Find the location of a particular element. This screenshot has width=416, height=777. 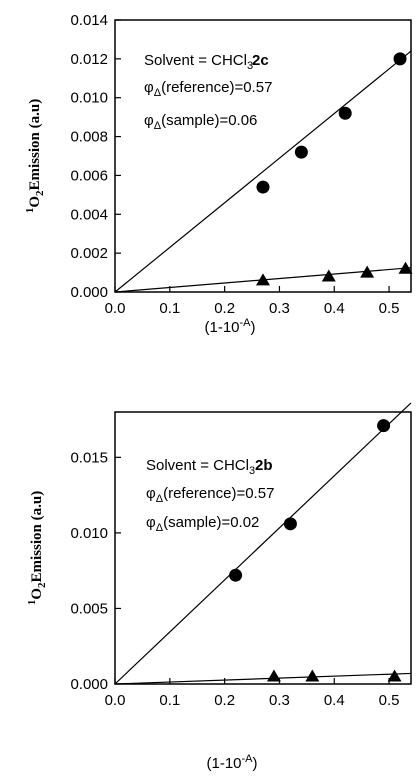

annotation-phi-sample: φΔ(sample)=0.02 is located at coordinates (202, 524).